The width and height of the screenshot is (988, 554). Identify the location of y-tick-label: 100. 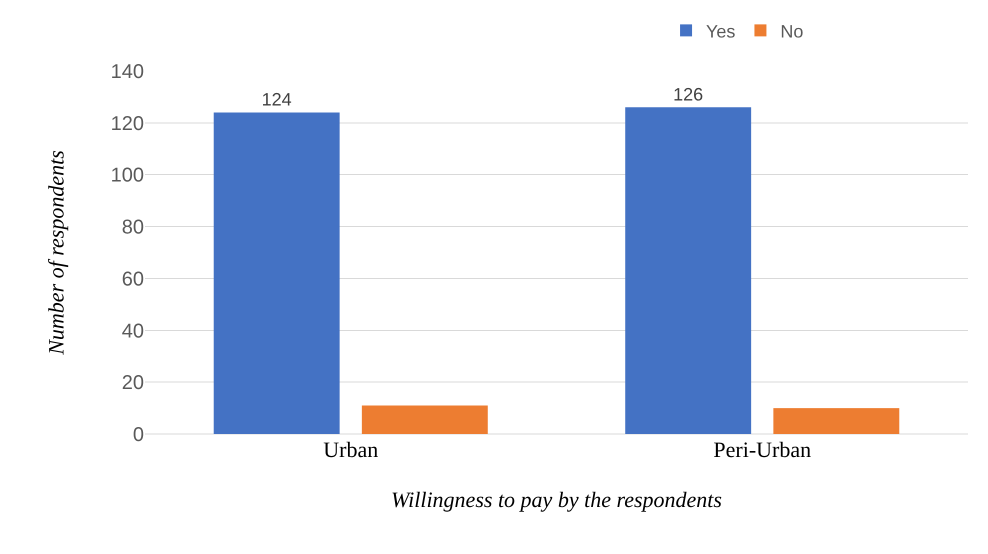
(127, 175).